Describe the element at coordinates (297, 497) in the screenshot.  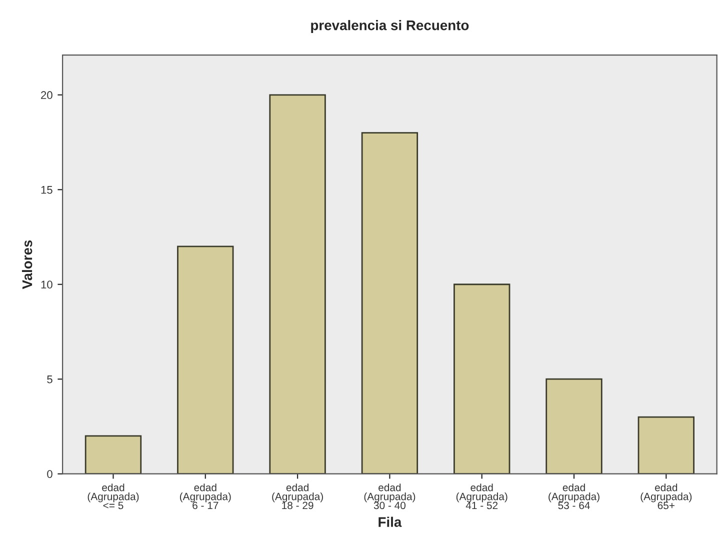
I see `x-tick-label: edad (Agrupada) 18 - 29` at that location.